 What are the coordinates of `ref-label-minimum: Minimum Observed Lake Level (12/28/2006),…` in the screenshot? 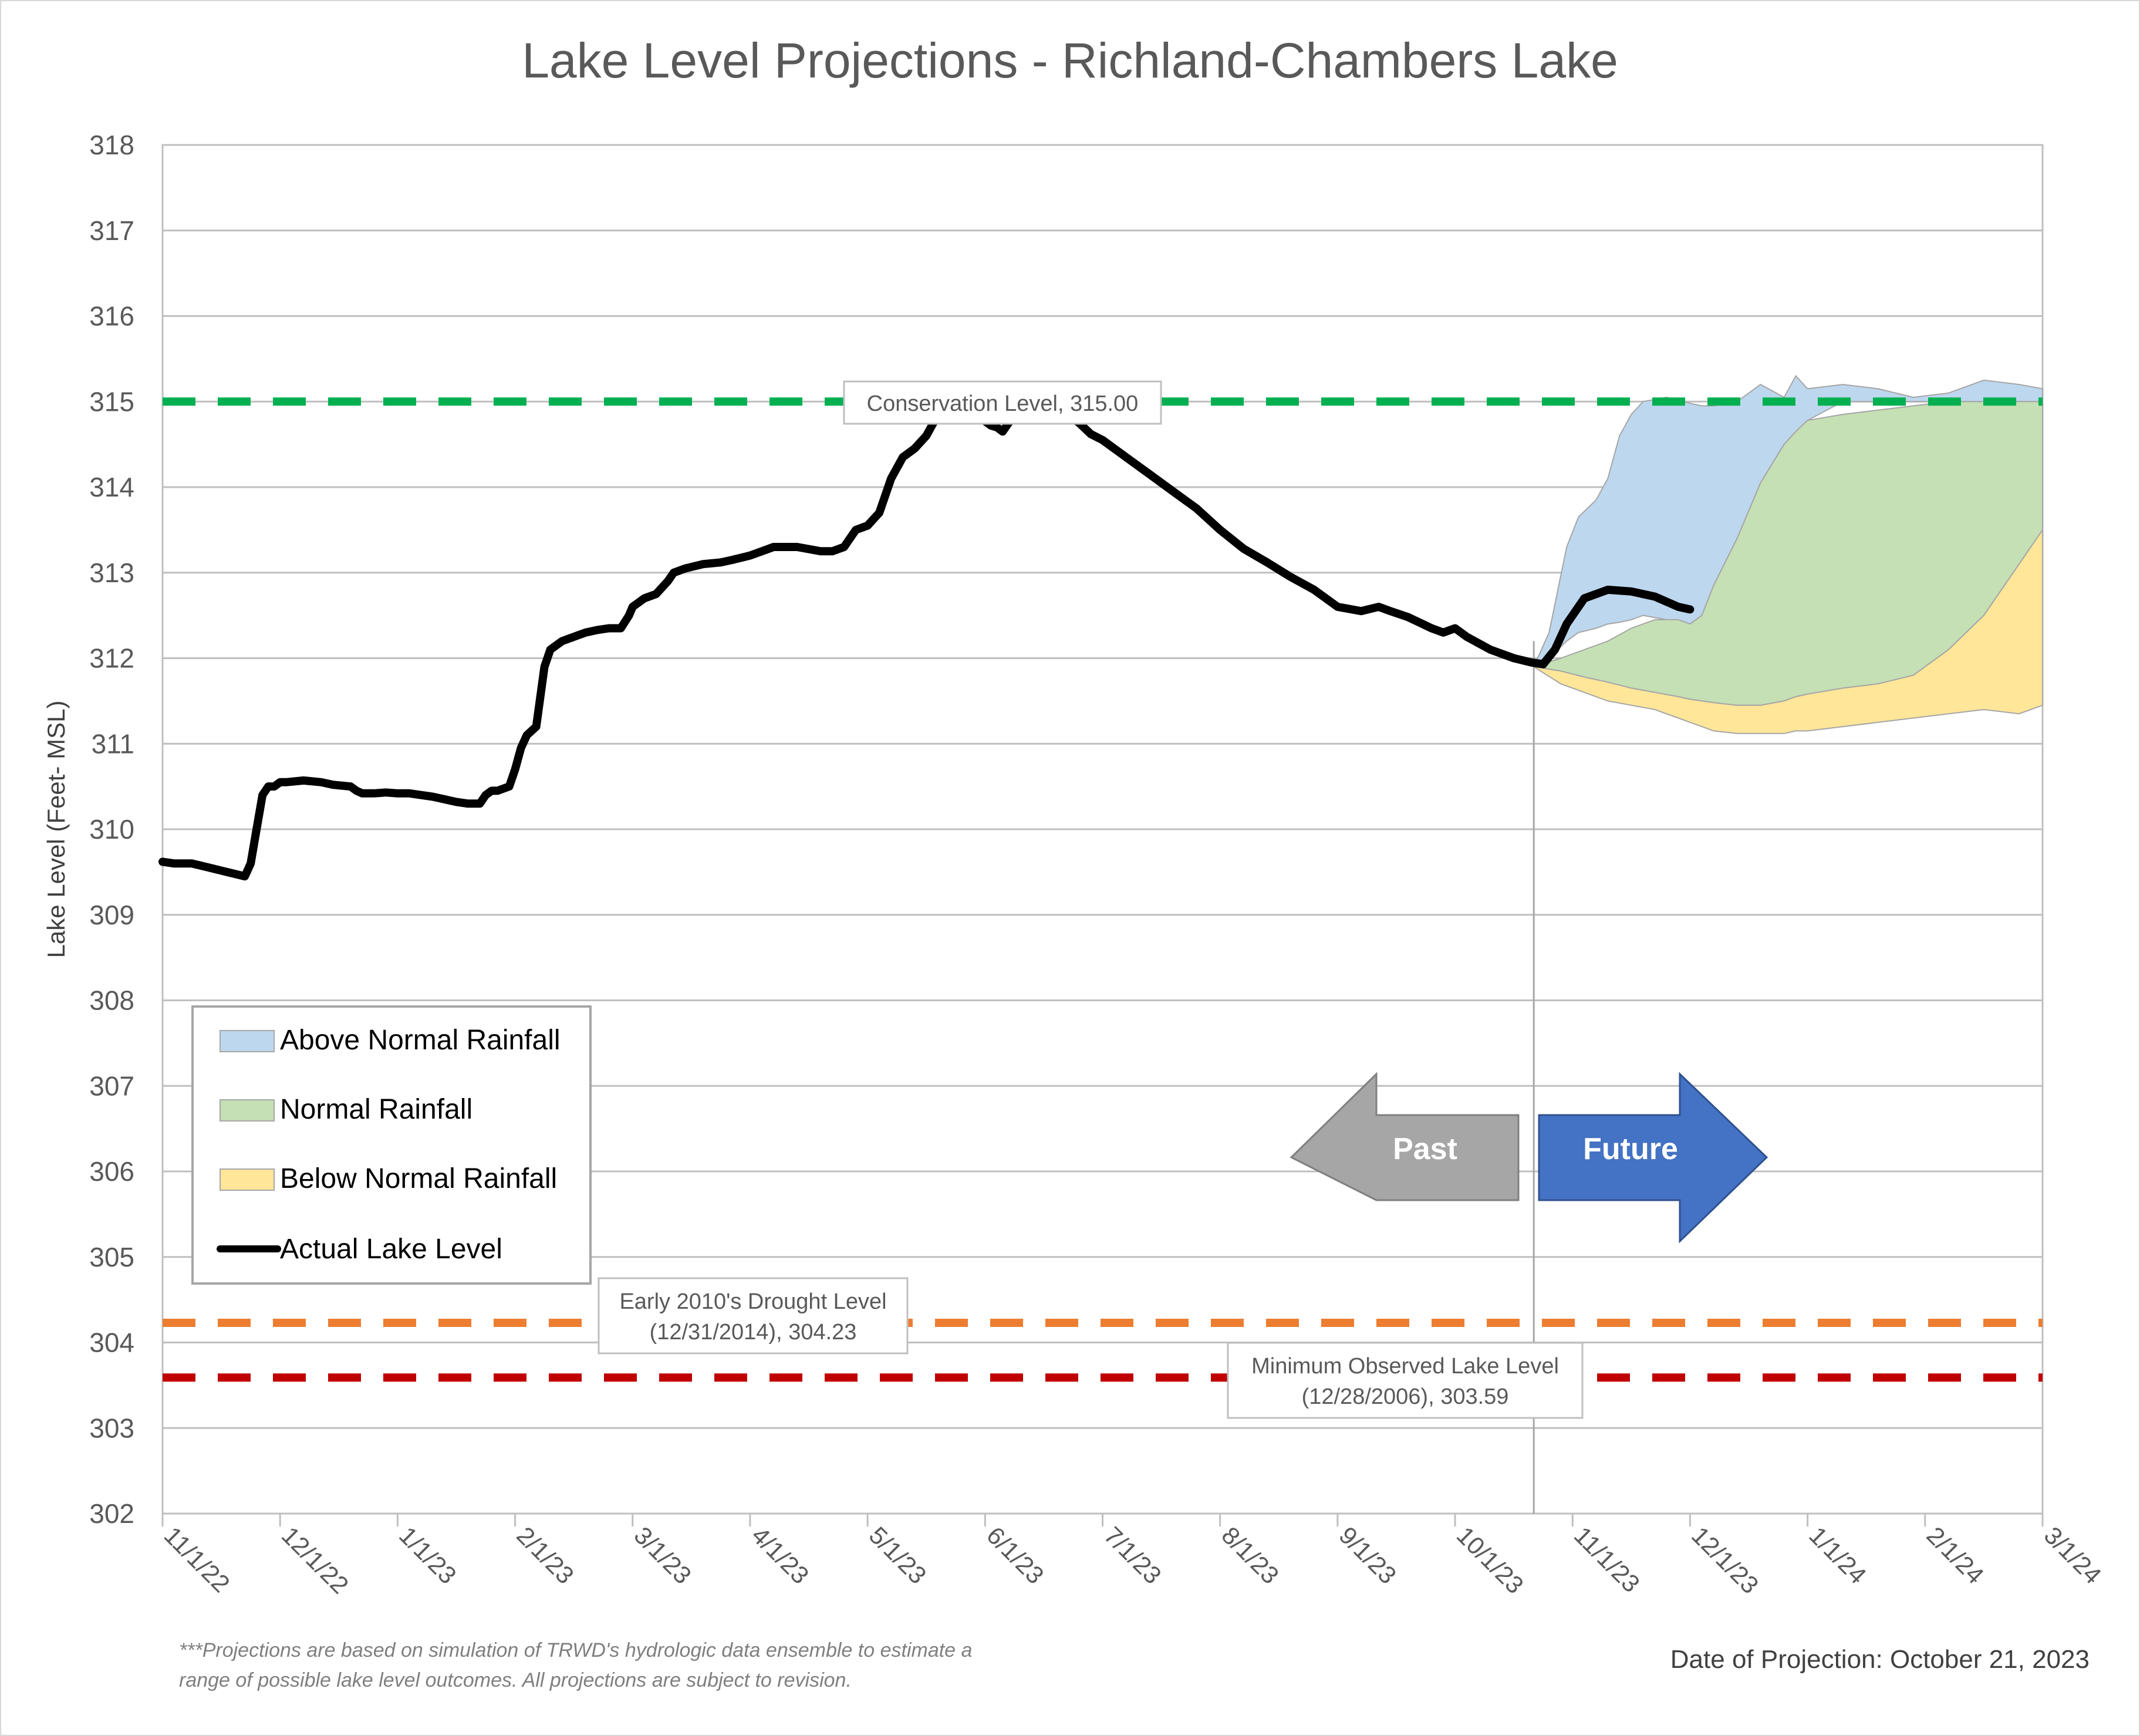 It's located at (1405, 1380).